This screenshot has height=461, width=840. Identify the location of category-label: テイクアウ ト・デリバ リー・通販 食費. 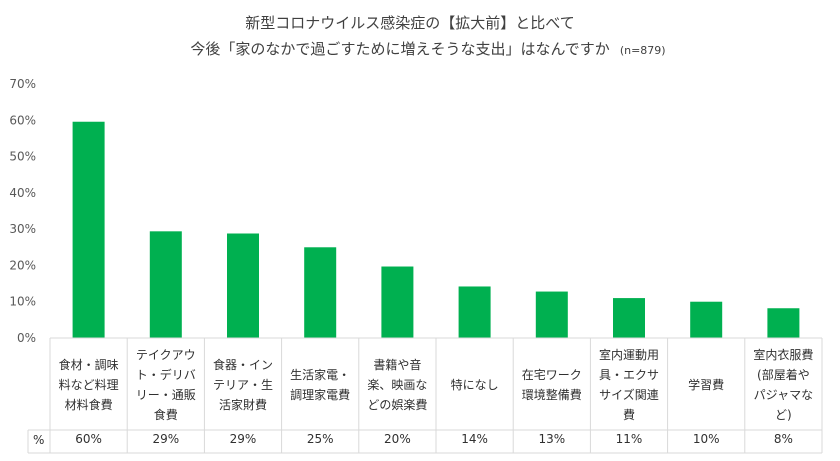
(165, 385).